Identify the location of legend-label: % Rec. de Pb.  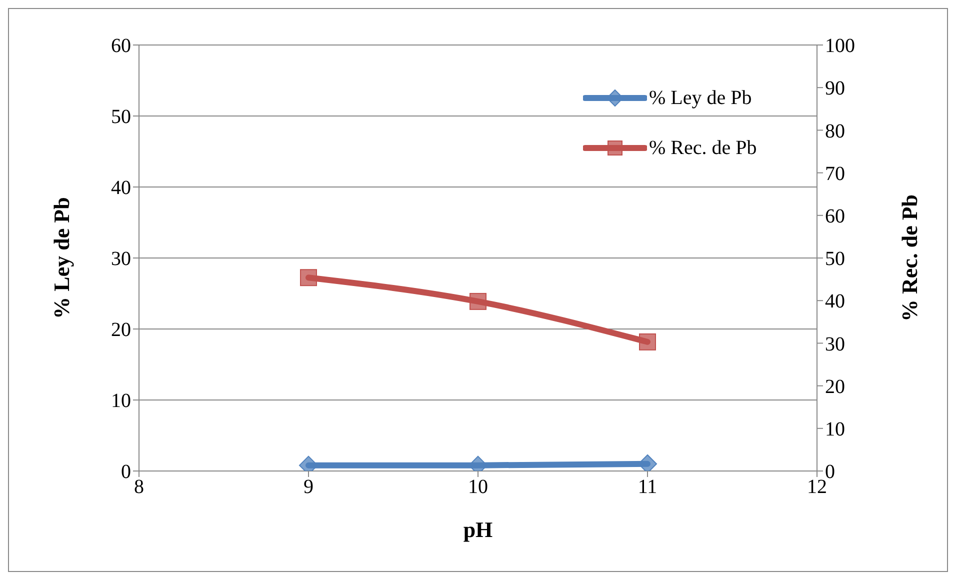
(703, 148).